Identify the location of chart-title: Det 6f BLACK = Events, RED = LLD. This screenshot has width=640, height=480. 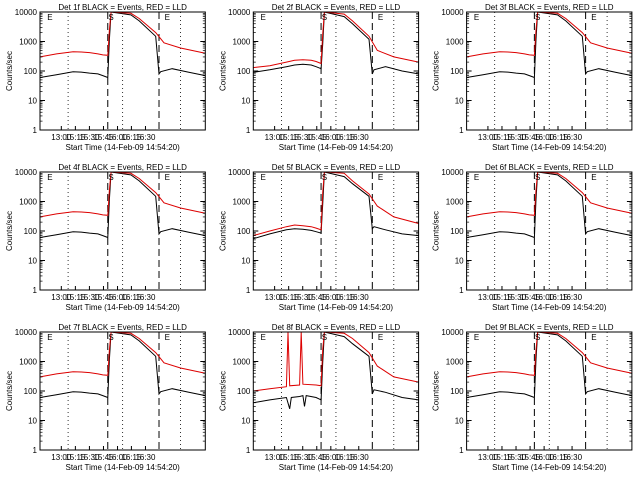
(549, 167).